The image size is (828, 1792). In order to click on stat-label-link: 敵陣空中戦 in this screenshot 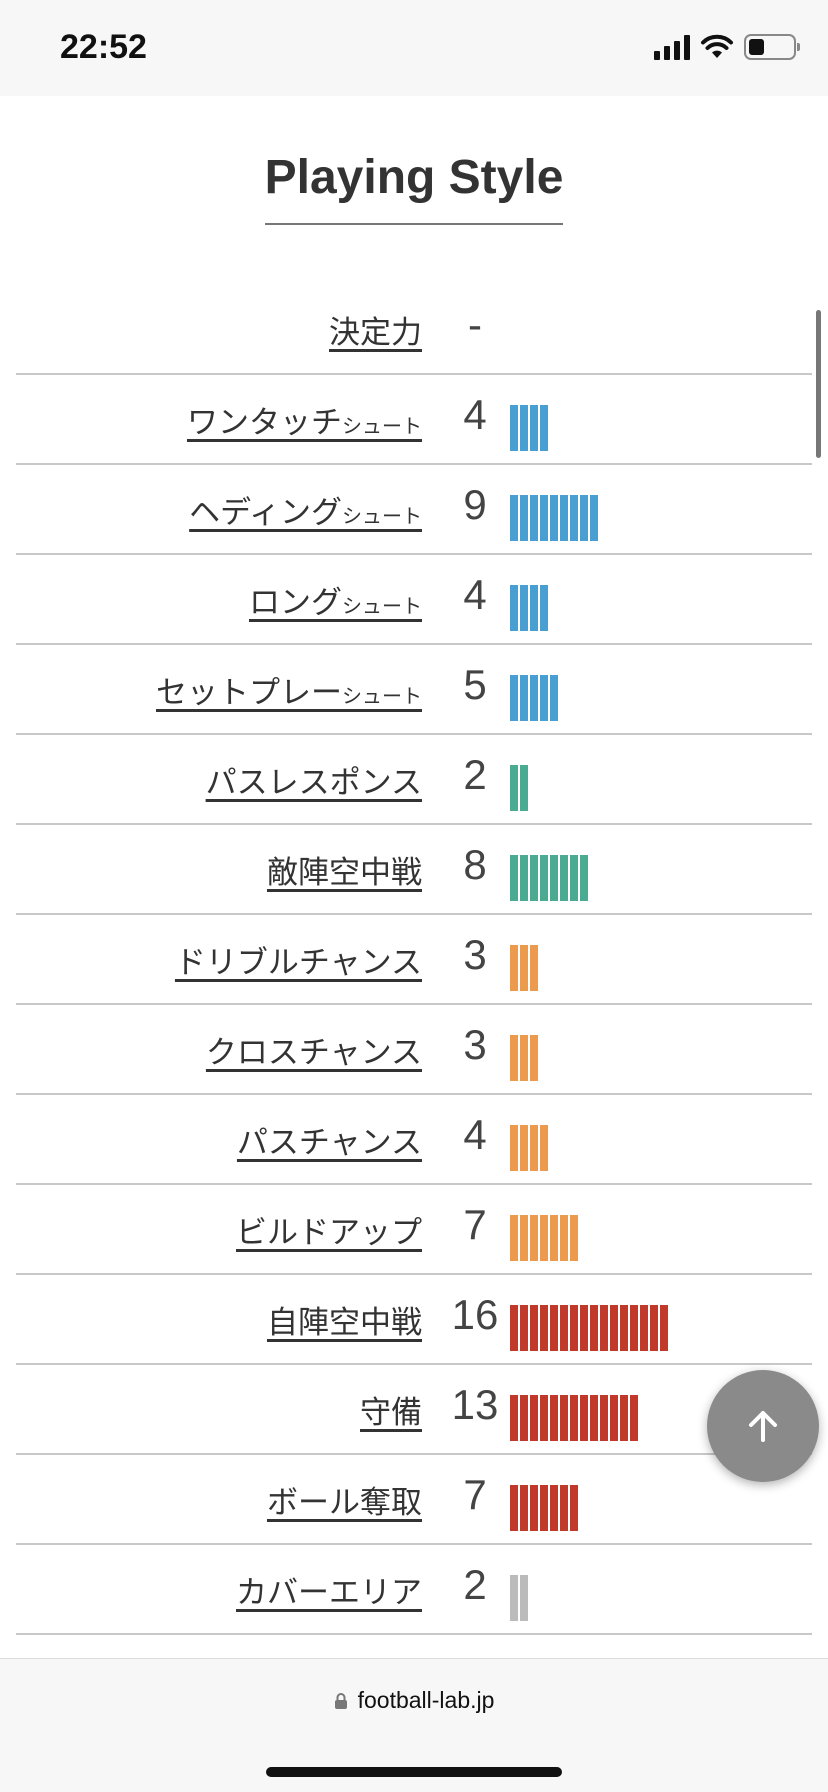, I will do `click(344, 869)`.